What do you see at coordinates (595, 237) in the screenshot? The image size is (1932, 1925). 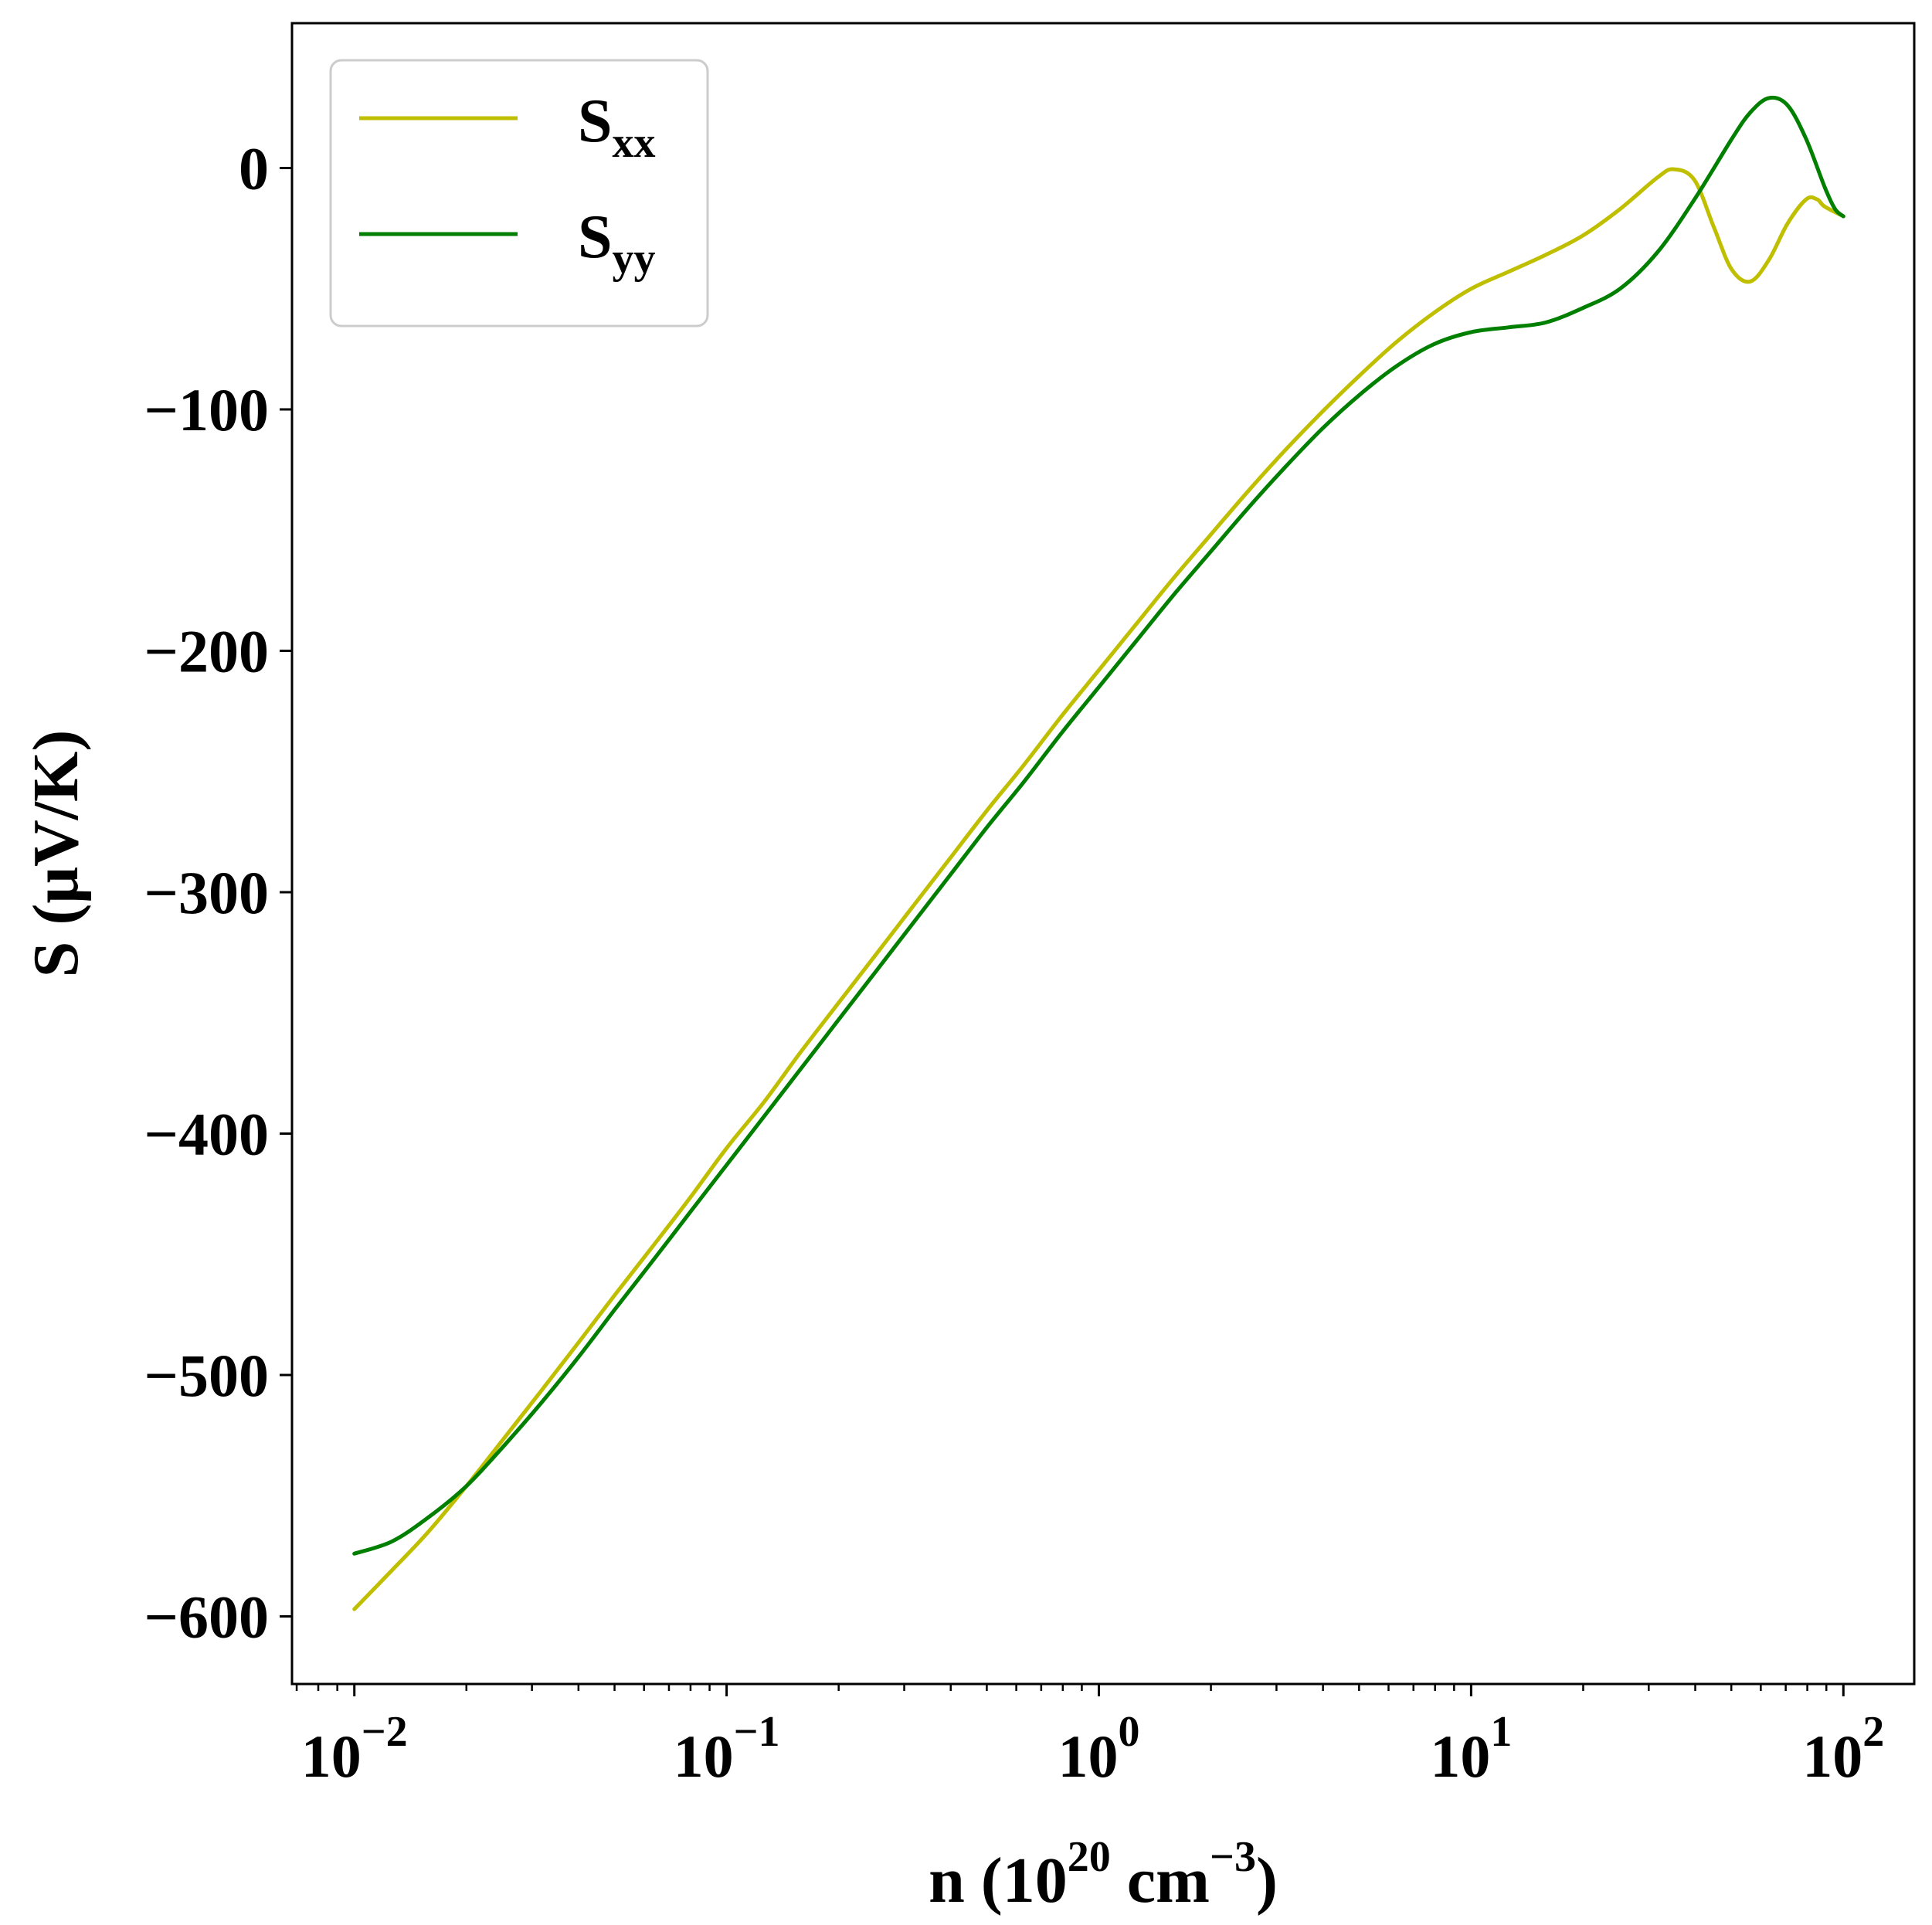 I see `legend-label-syy-main: S` at bounding box center [595, 237].